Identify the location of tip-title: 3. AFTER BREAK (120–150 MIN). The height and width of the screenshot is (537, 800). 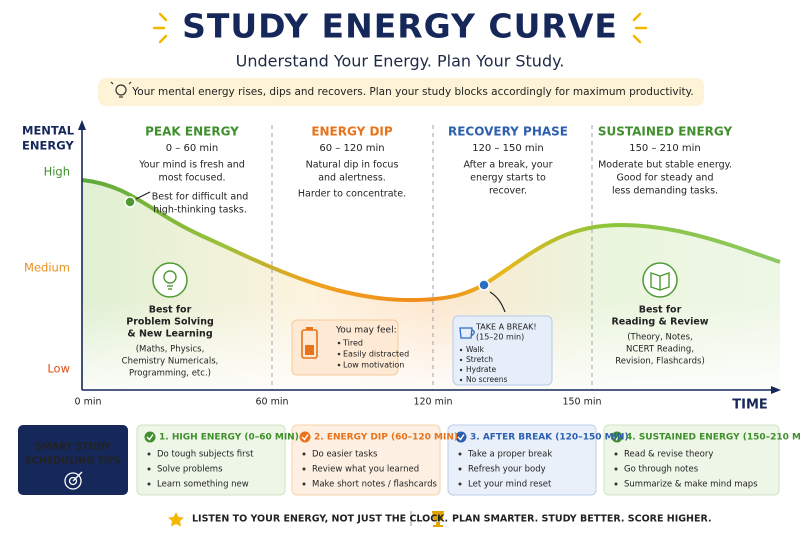
(549, 438).